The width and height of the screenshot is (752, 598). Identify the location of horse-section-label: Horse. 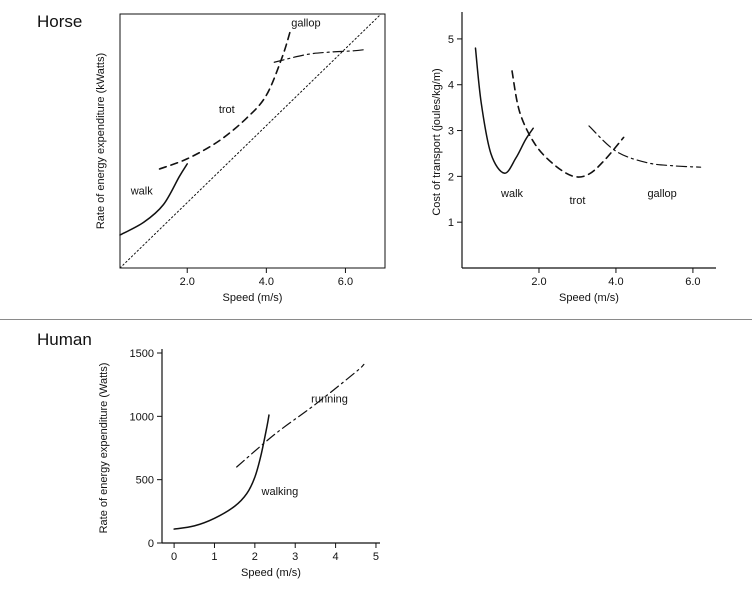
(60, 21).